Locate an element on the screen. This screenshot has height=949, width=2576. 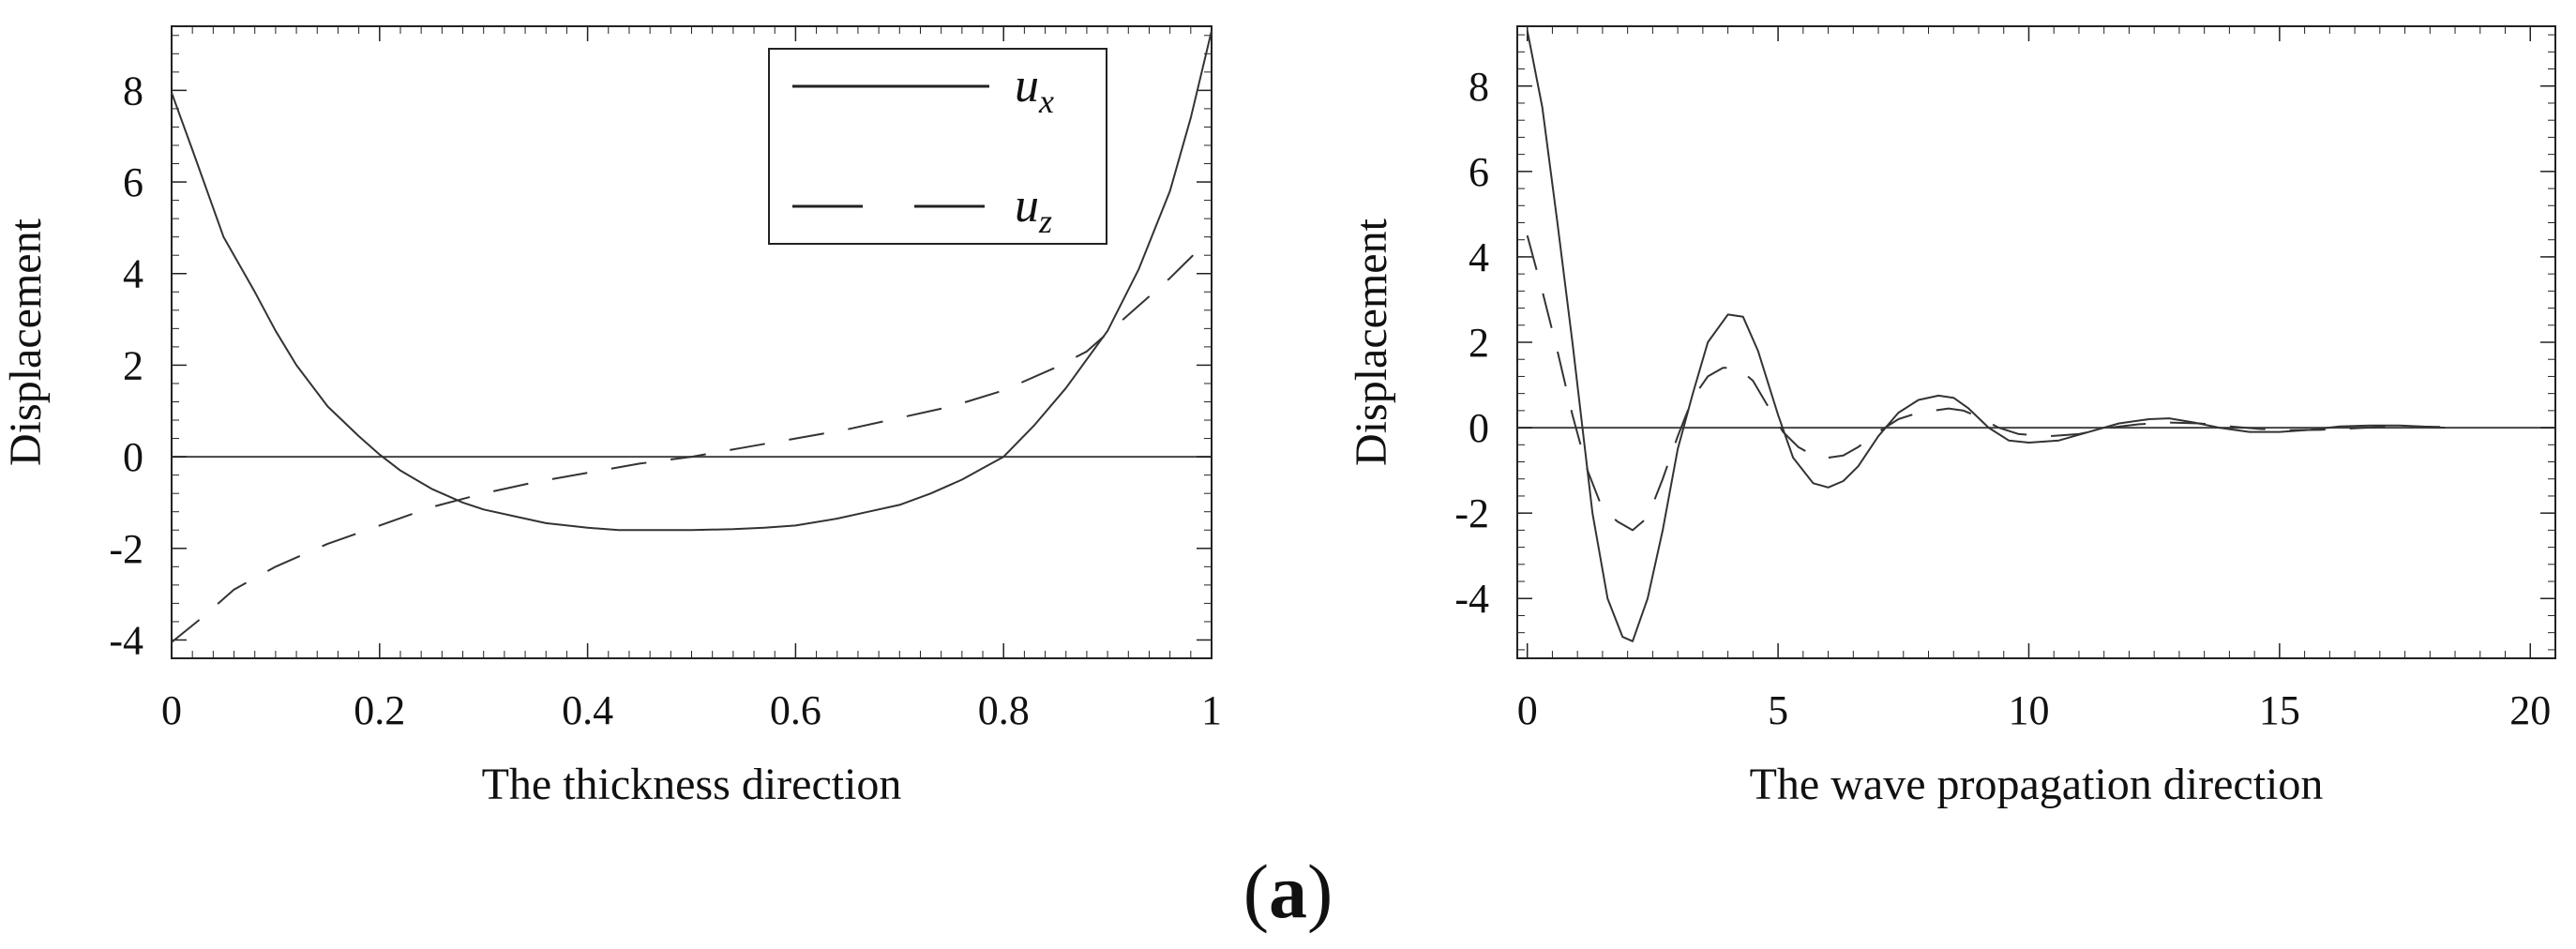
x-tick-label: 0.8 is located at coordinates (1004, 710).